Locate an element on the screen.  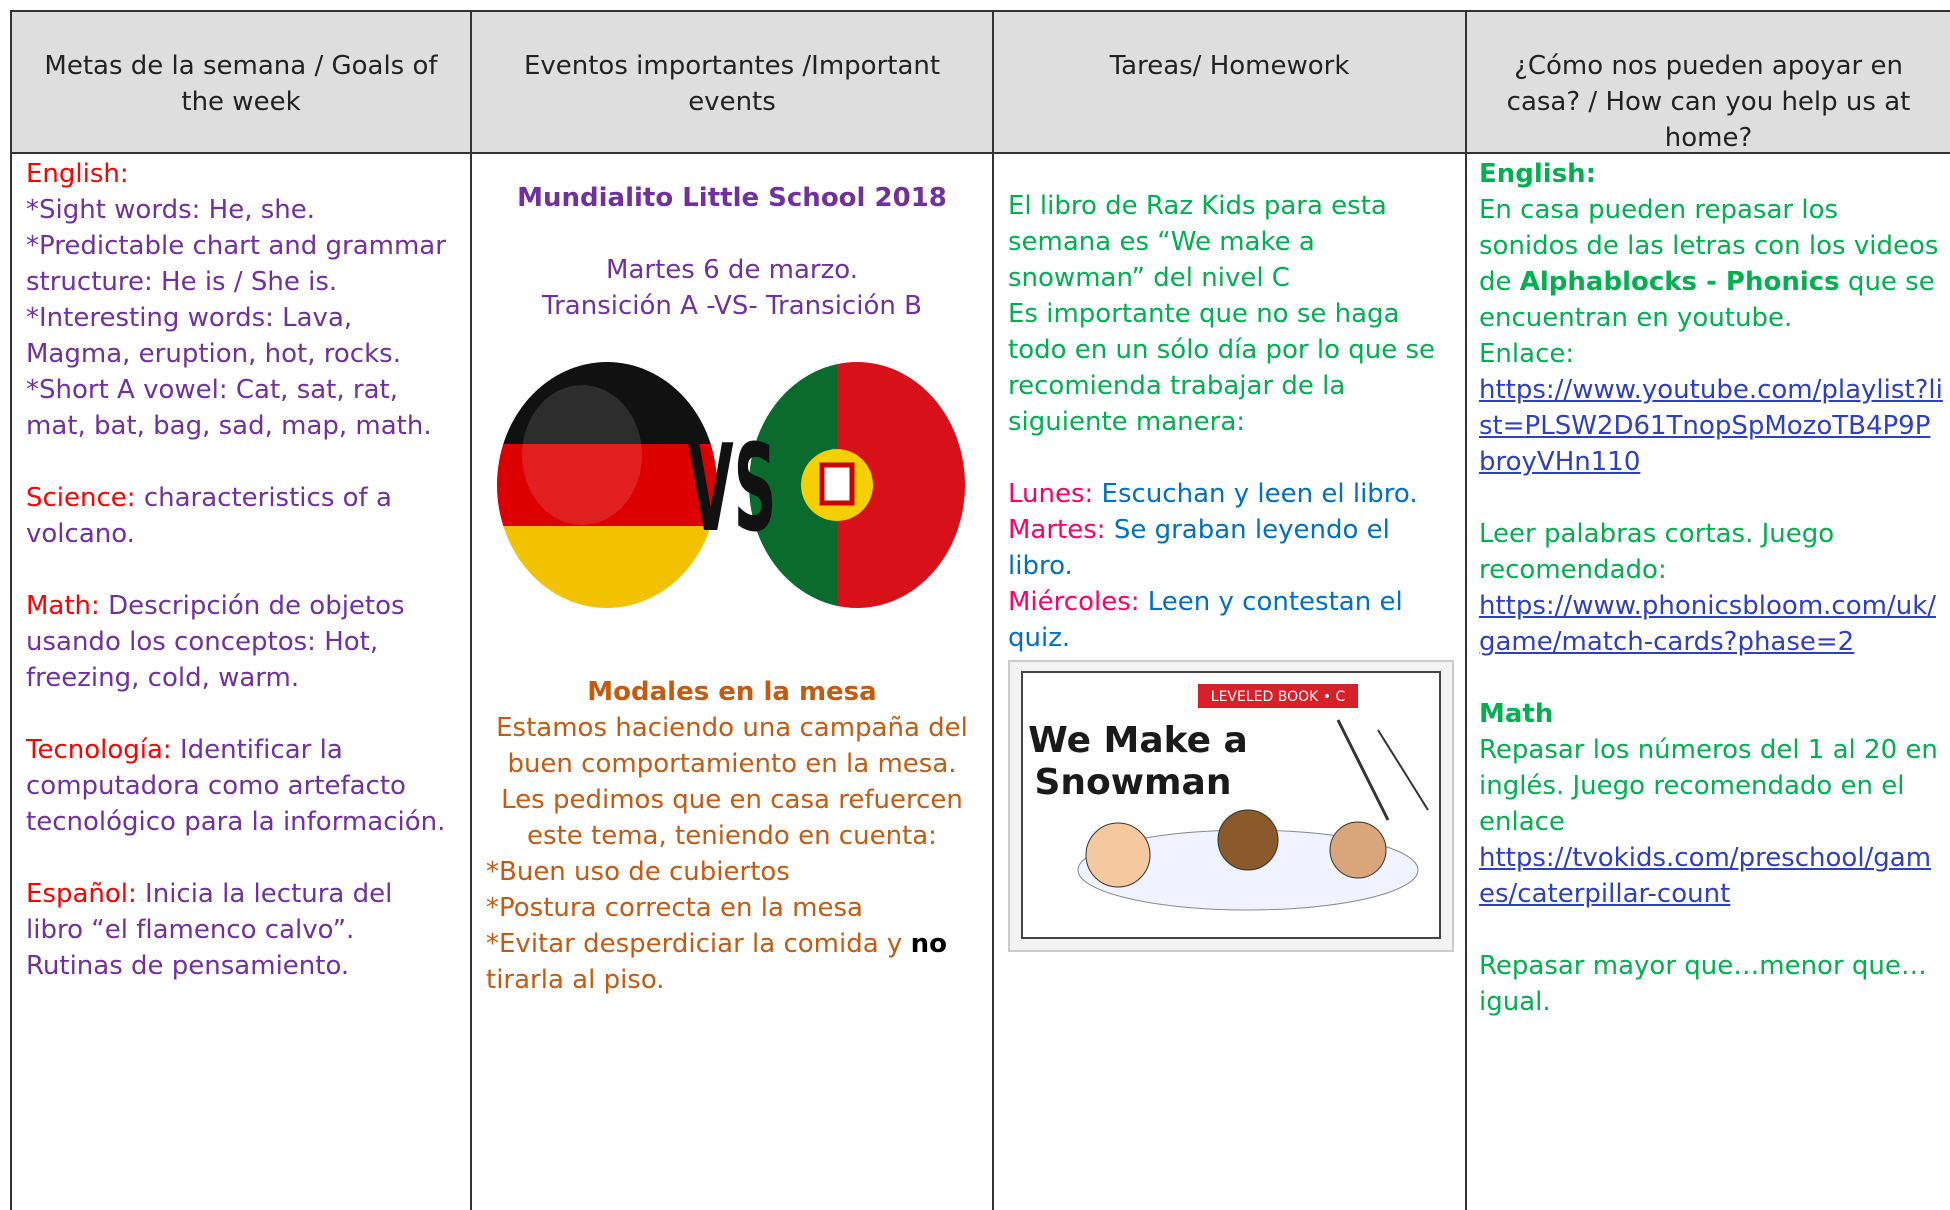
paragraph: Repasar mayor que…menor que… igual. is located at coordinates (1711, 984).